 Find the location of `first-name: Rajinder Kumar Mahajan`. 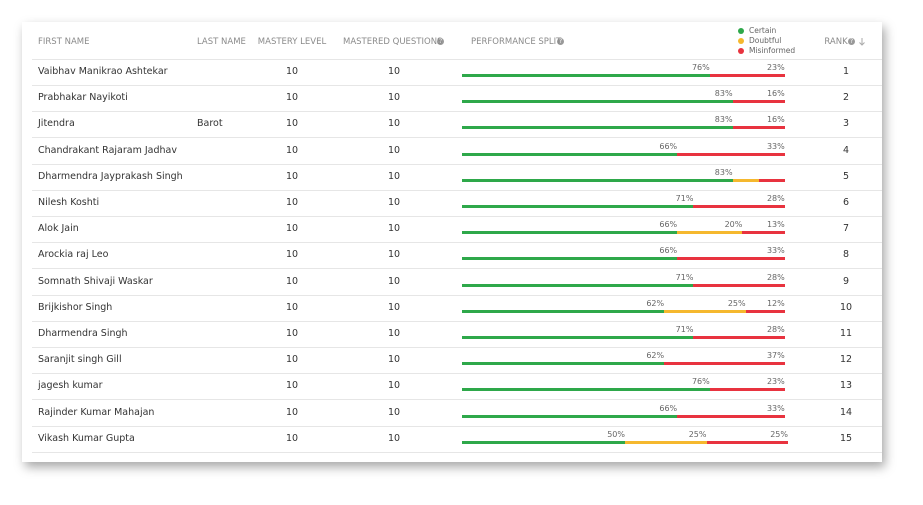

first-name: Rajinder Kumar Mahajan is located at coordinates (96, 412).